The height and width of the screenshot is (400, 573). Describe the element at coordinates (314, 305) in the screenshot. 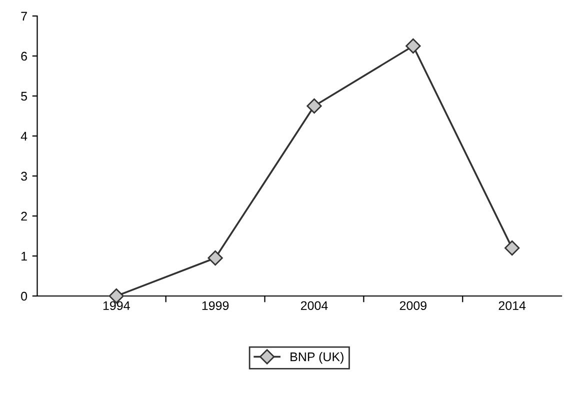

I see `x-tick-label: 2004` at that location.